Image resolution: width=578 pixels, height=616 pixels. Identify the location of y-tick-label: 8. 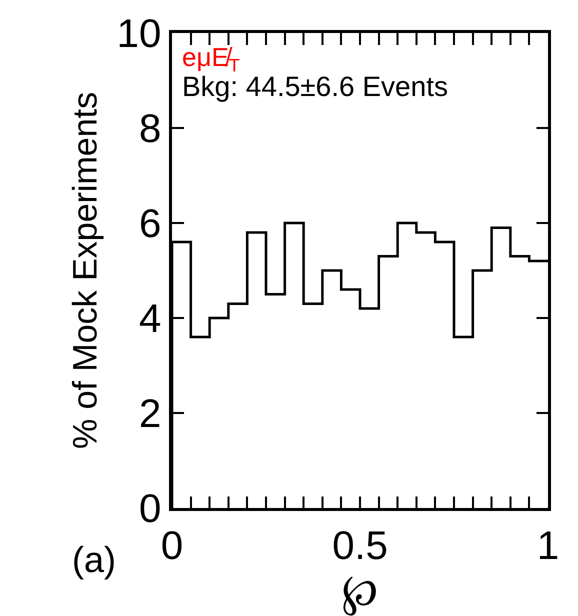
(150, 129).